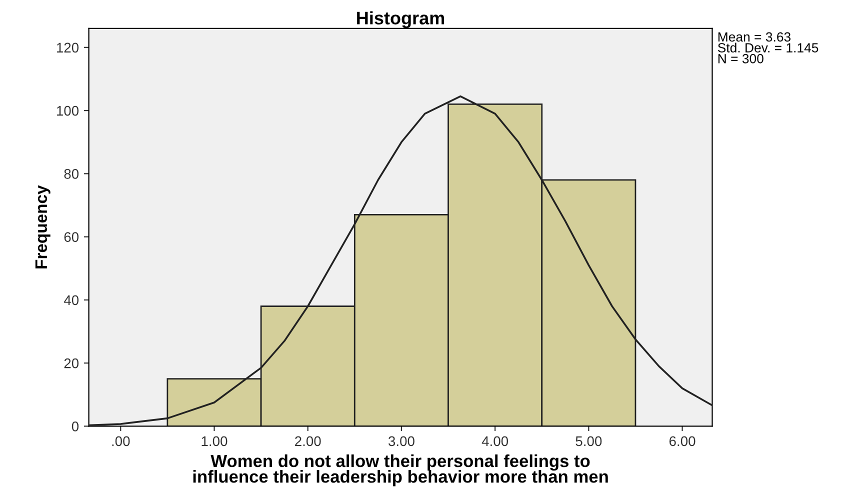  Describe the element at coordinates (121, 441) in the screenshot. I see `x-tick-label: .00` at that location.